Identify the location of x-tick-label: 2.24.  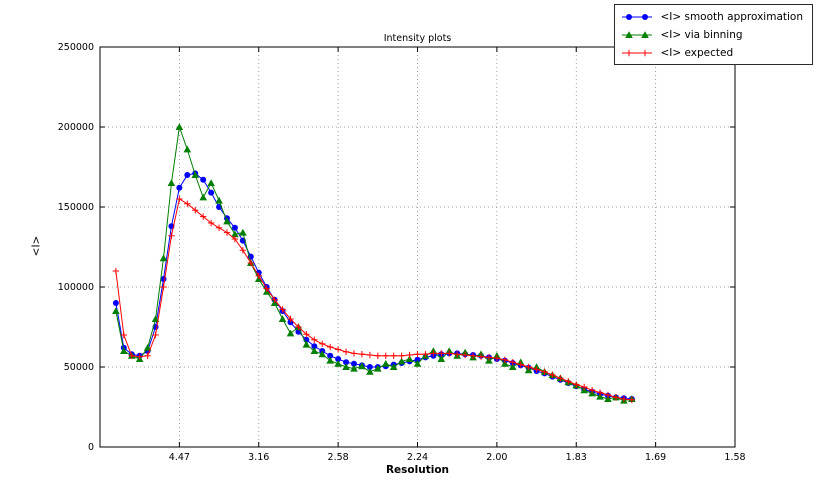
(417, 457).